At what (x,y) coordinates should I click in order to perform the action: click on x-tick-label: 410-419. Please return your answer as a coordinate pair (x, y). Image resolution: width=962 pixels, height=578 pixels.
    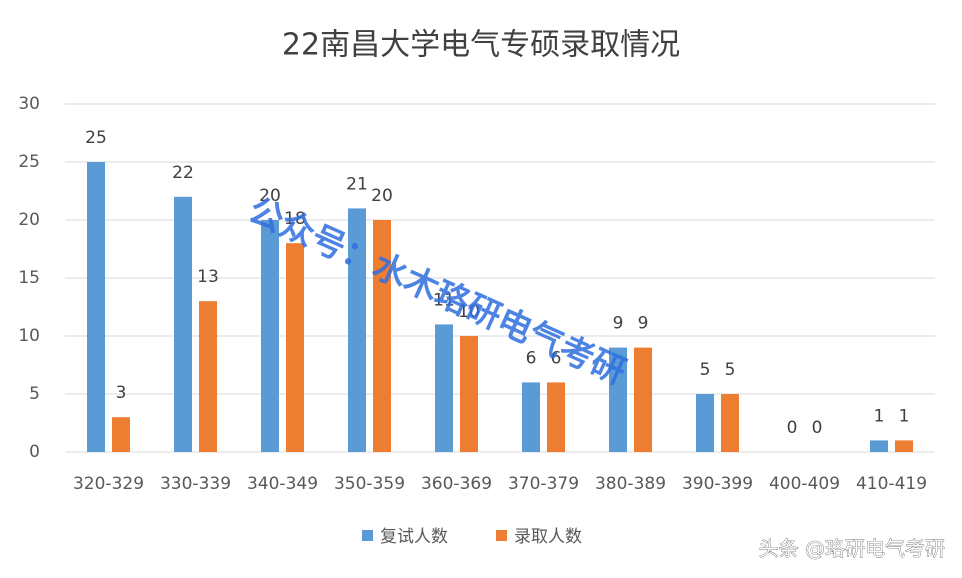
    Looking at the image, I should click on (891, 484).